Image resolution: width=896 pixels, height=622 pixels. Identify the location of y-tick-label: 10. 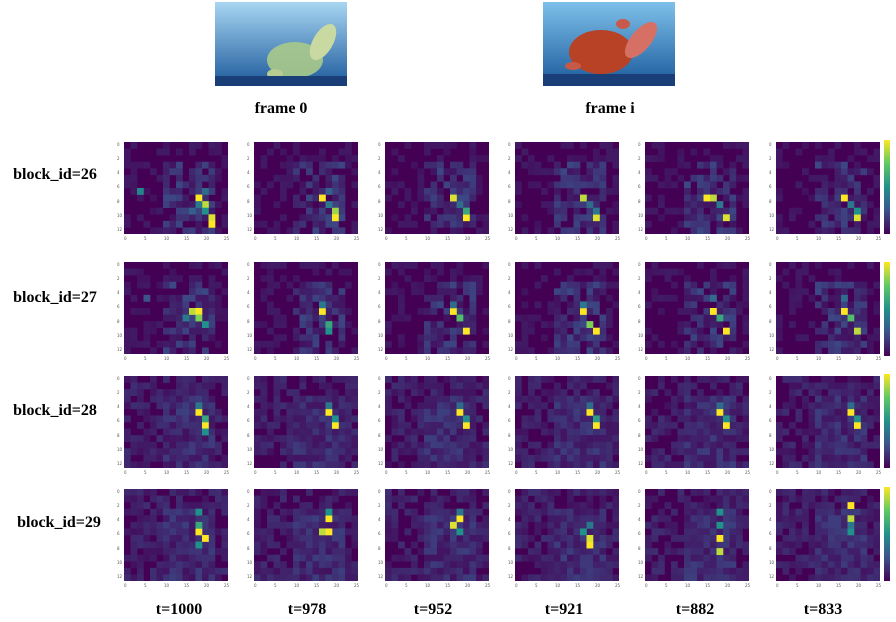
(511, 562).